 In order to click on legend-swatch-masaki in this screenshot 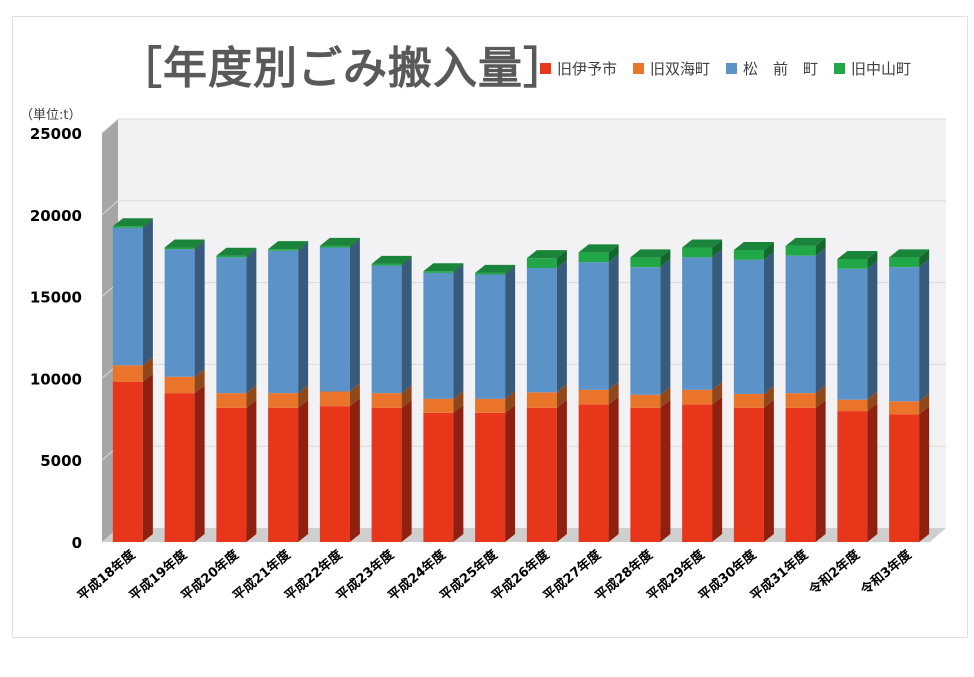, I will do `click(732, 68)`.